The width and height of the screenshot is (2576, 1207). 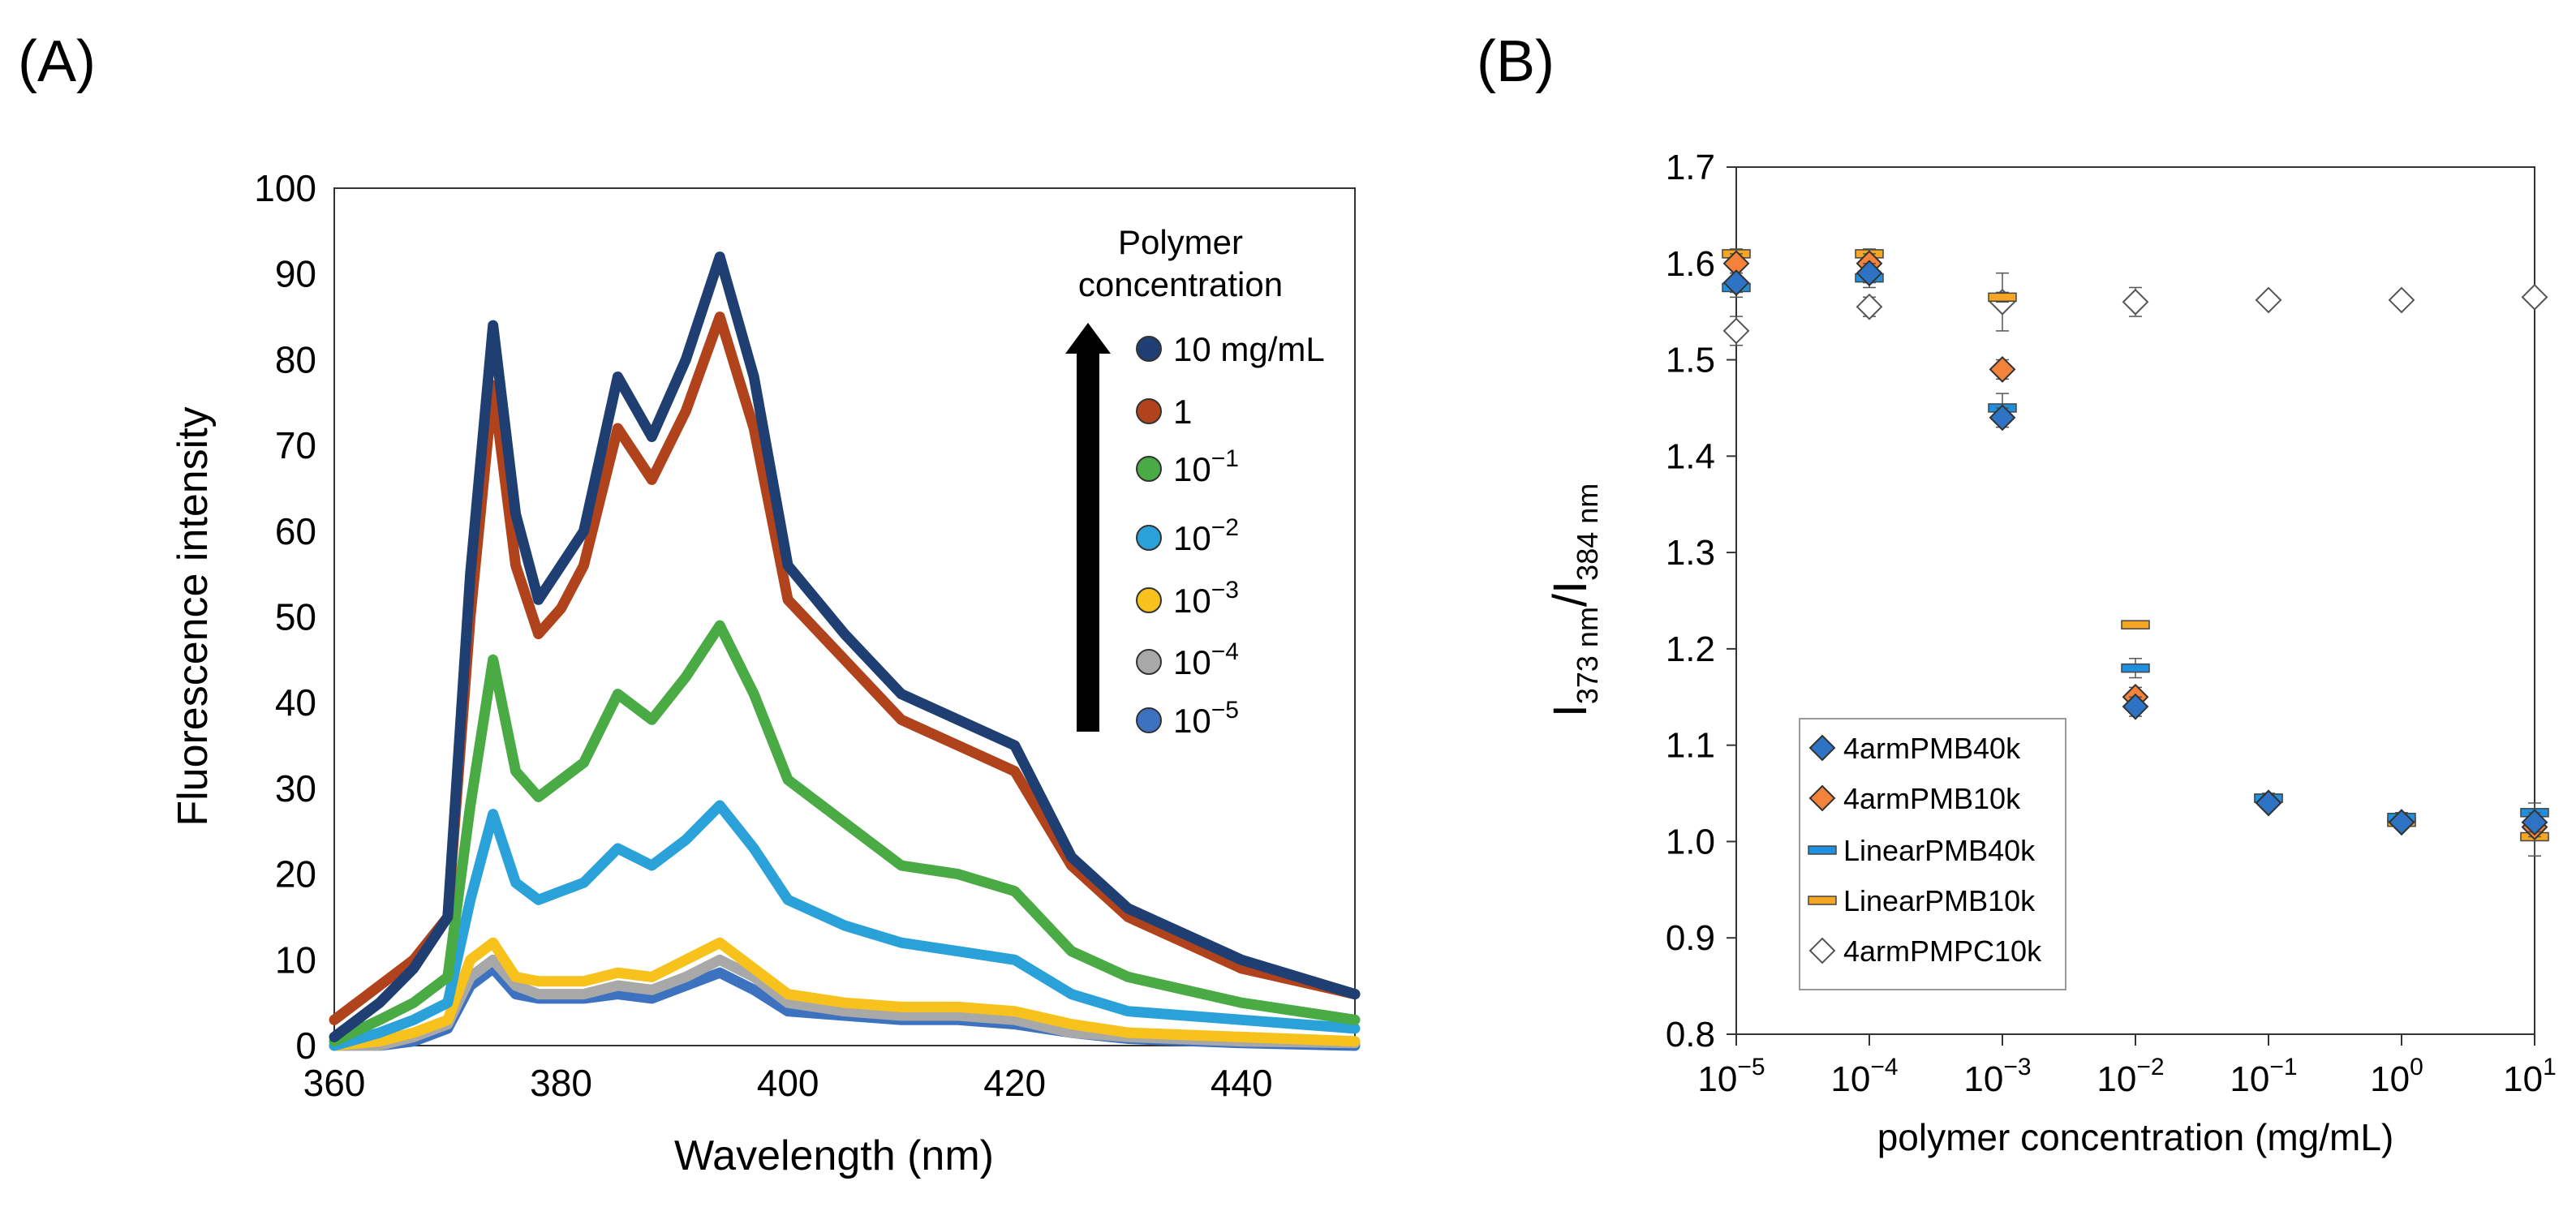 What do you see at coordinates (1731, 1076) in the screenshot?
I see `x-tick-label: 10⁻⁵` at bounding box center [1731, 1076].